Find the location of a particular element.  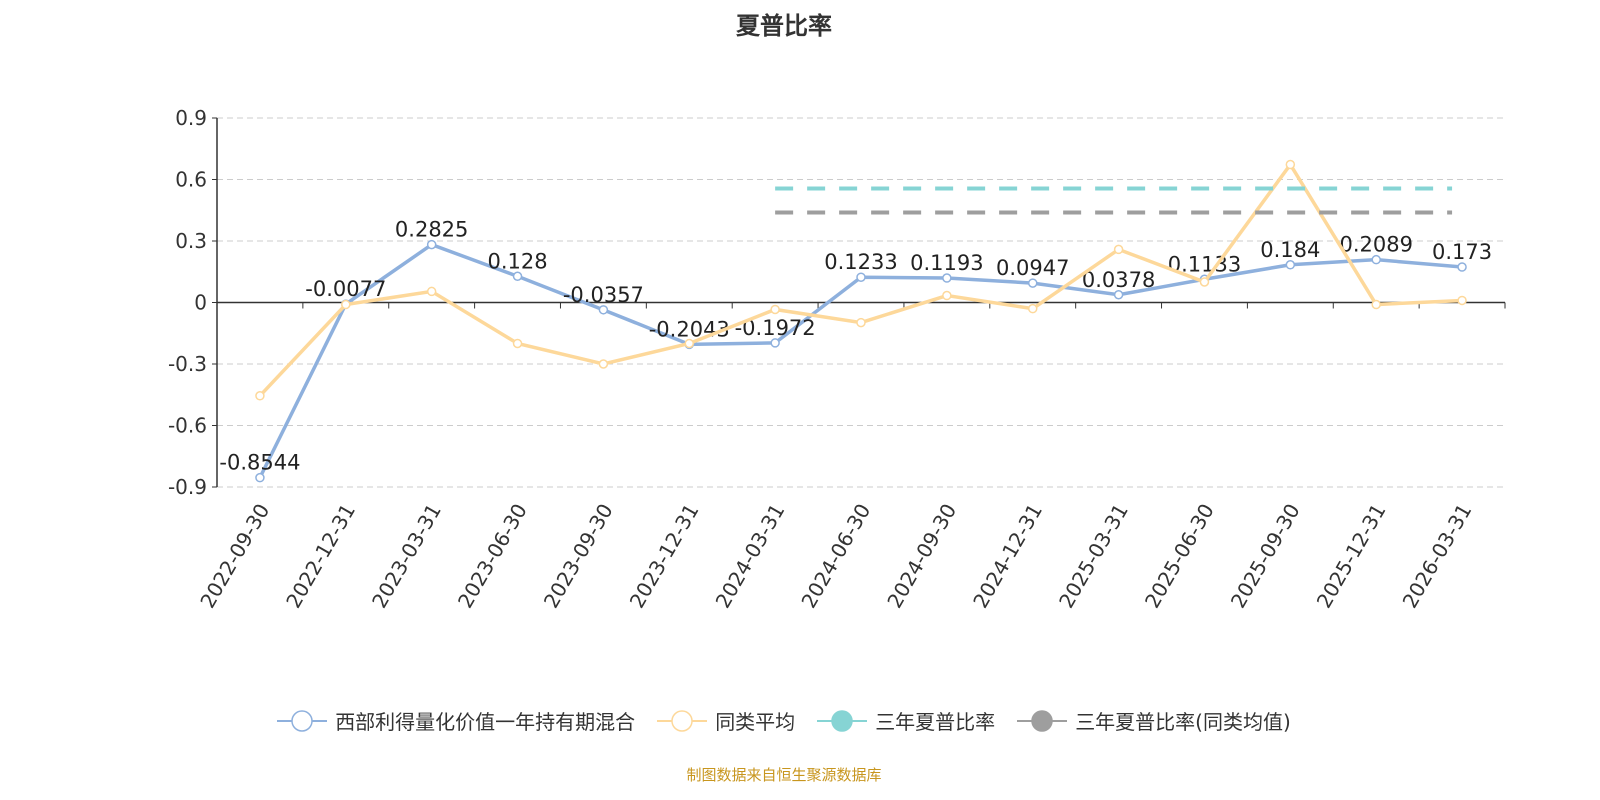

data-label: -0.2043 is located at coordinates (689, 329).